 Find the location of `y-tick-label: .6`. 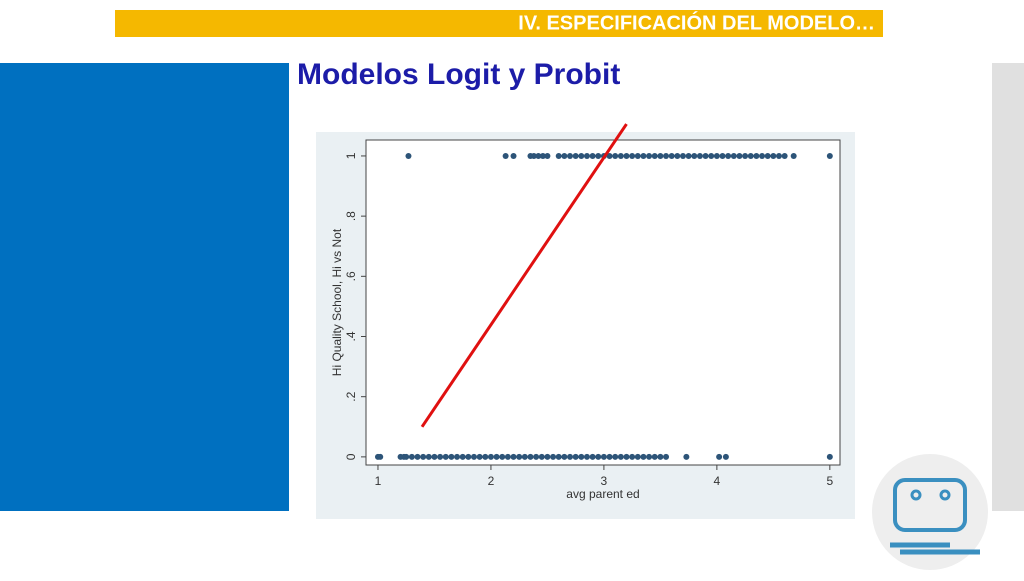

y-tick-label: .6 is located at coordinates (351, 276).